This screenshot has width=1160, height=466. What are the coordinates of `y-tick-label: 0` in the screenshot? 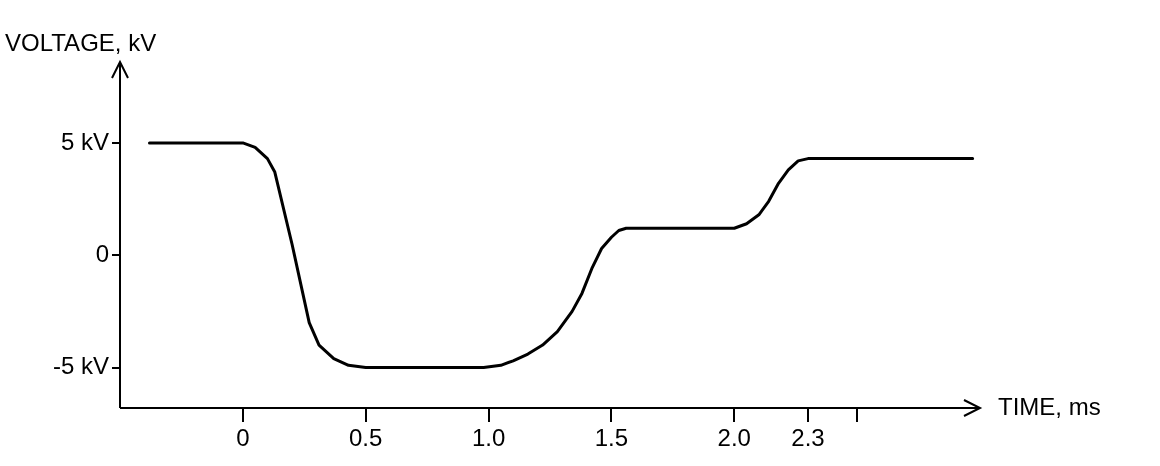 It's located at (102, 253).